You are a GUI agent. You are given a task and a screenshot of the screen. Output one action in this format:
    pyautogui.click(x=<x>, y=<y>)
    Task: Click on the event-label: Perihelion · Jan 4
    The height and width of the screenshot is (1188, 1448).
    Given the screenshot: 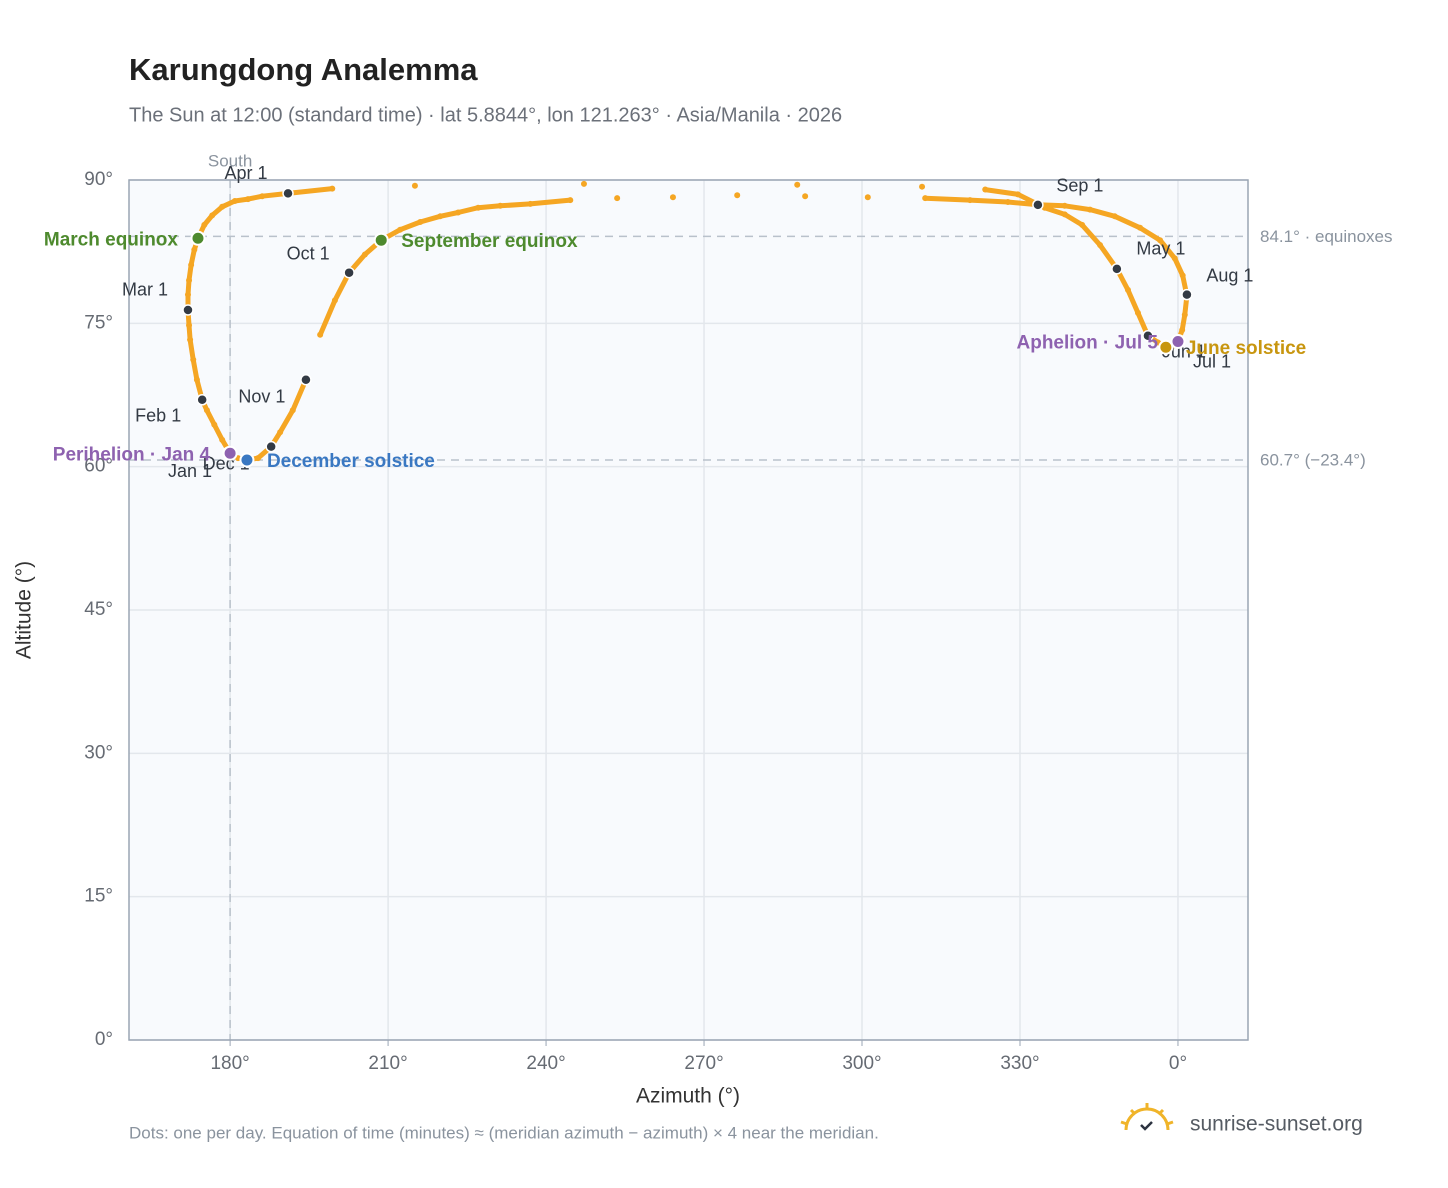 What is the action you would take?
    pyautogui.click(x=132, y=454)
    